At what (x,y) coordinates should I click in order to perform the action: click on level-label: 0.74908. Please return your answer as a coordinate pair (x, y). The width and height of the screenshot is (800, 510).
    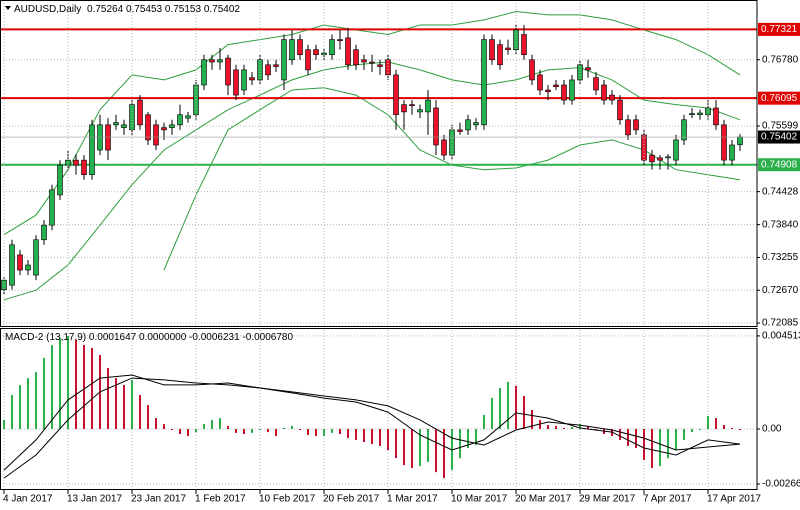
    Looking at the image, I should click on (779, 164).